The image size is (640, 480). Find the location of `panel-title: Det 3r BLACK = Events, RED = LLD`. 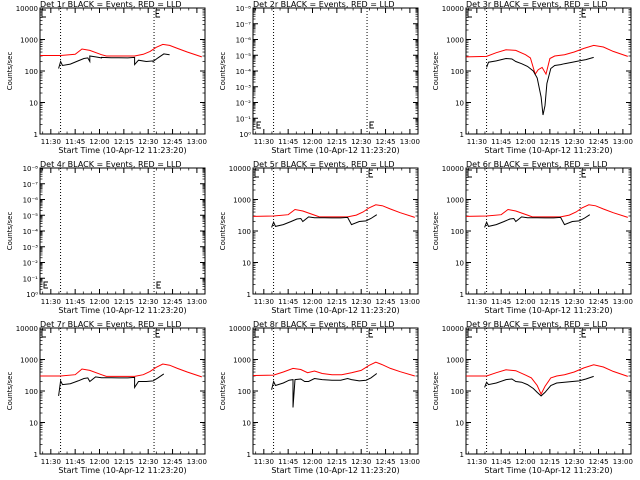

panel-title: Det 3r BLACK = Events, RED = LLD is located at coordinates (537, 4).